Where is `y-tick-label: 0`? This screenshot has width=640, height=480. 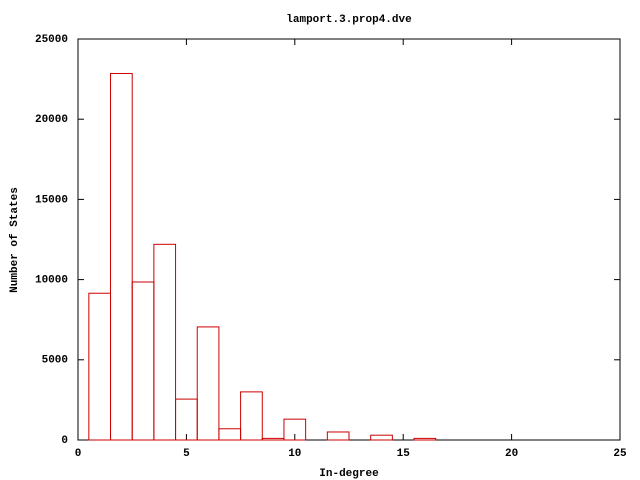 y-tick-label: 0 is located at coordinates (64, 441).